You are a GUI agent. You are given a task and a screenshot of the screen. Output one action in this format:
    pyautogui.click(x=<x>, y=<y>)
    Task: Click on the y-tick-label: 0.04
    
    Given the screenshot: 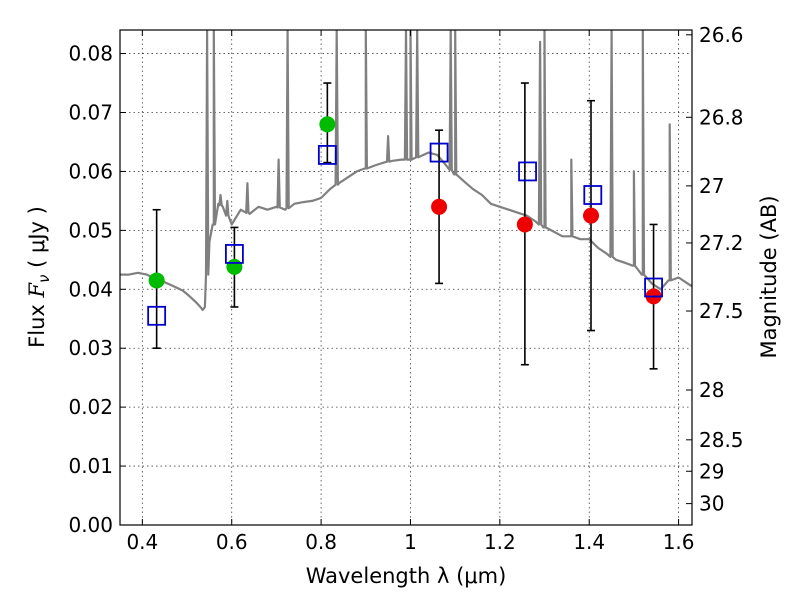 What is the action you would take?
    pyautogui.click(x=90, y=289)
    